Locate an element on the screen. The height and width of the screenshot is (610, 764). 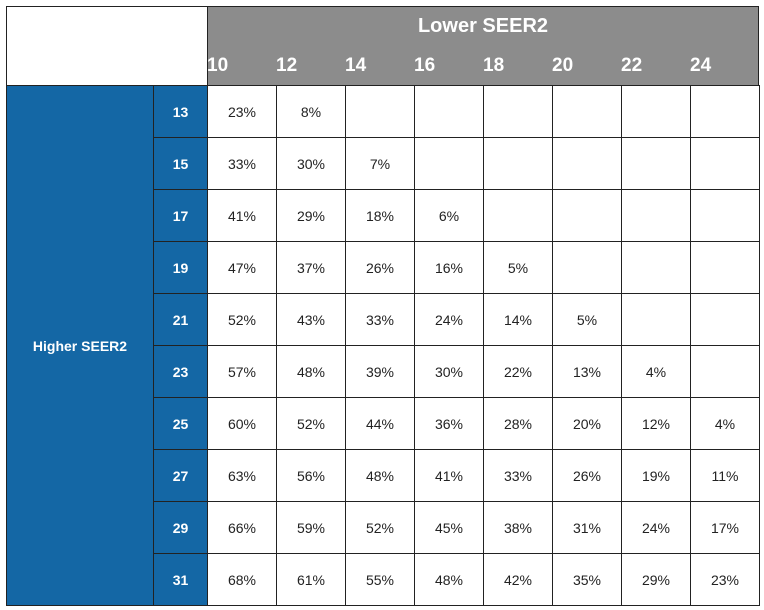
column-header-band is located at coordinates (483, 46).